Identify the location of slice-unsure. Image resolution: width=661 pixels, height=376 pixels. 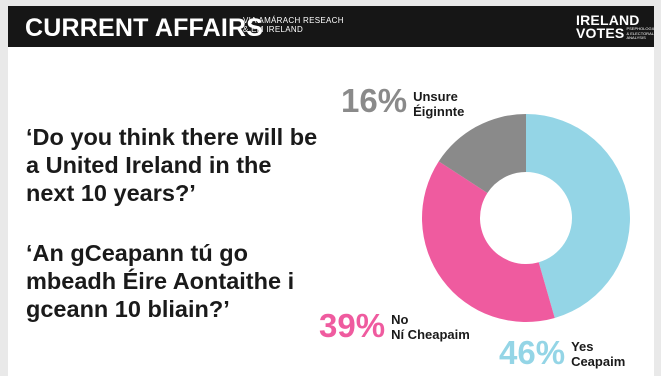
(482, 153).